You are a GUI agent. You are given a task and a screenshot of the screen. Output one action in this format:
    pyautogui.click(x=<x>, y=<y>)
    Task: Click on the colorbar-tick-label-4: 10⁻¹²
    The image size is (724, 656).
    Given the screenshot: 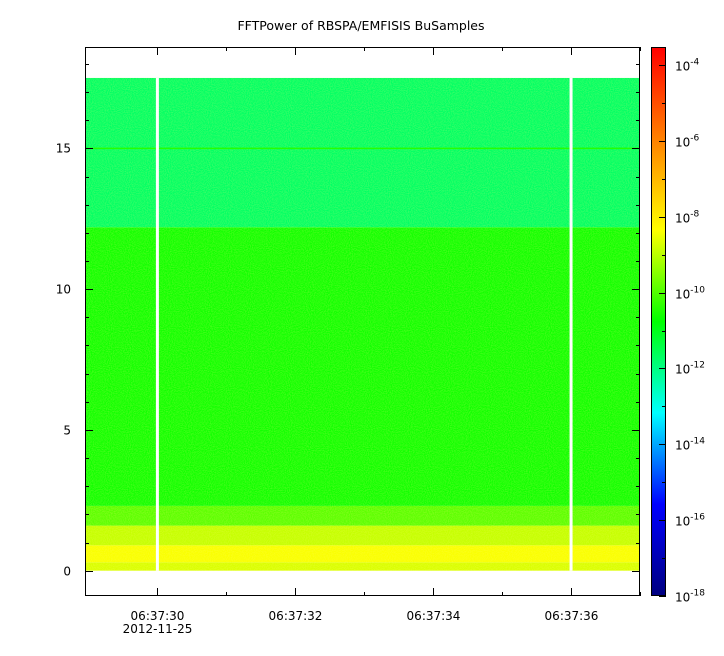 What is the action you would take?
    pyautogui.click(x=690, y=369)
    